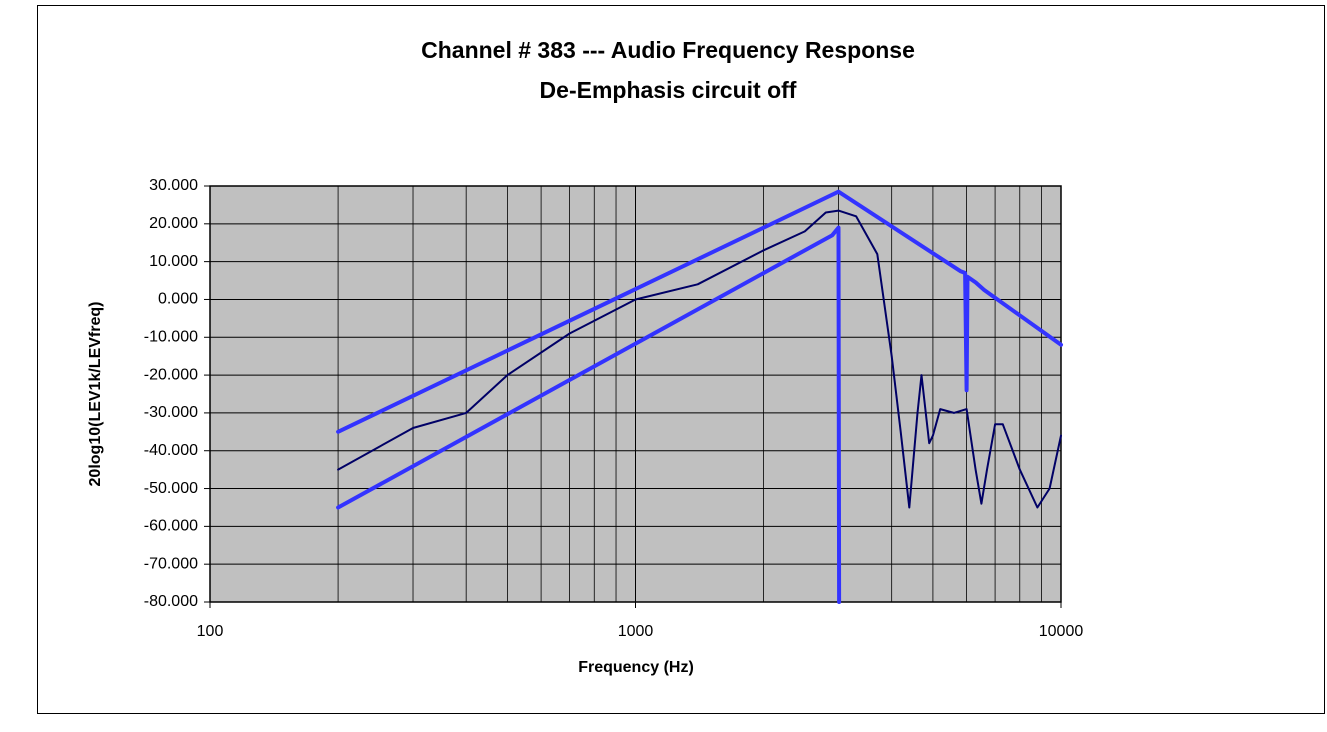 The image size is (1327, 732). I want to click on chart-subtitle: De-Emphasis circuit off, so click(668, 90).